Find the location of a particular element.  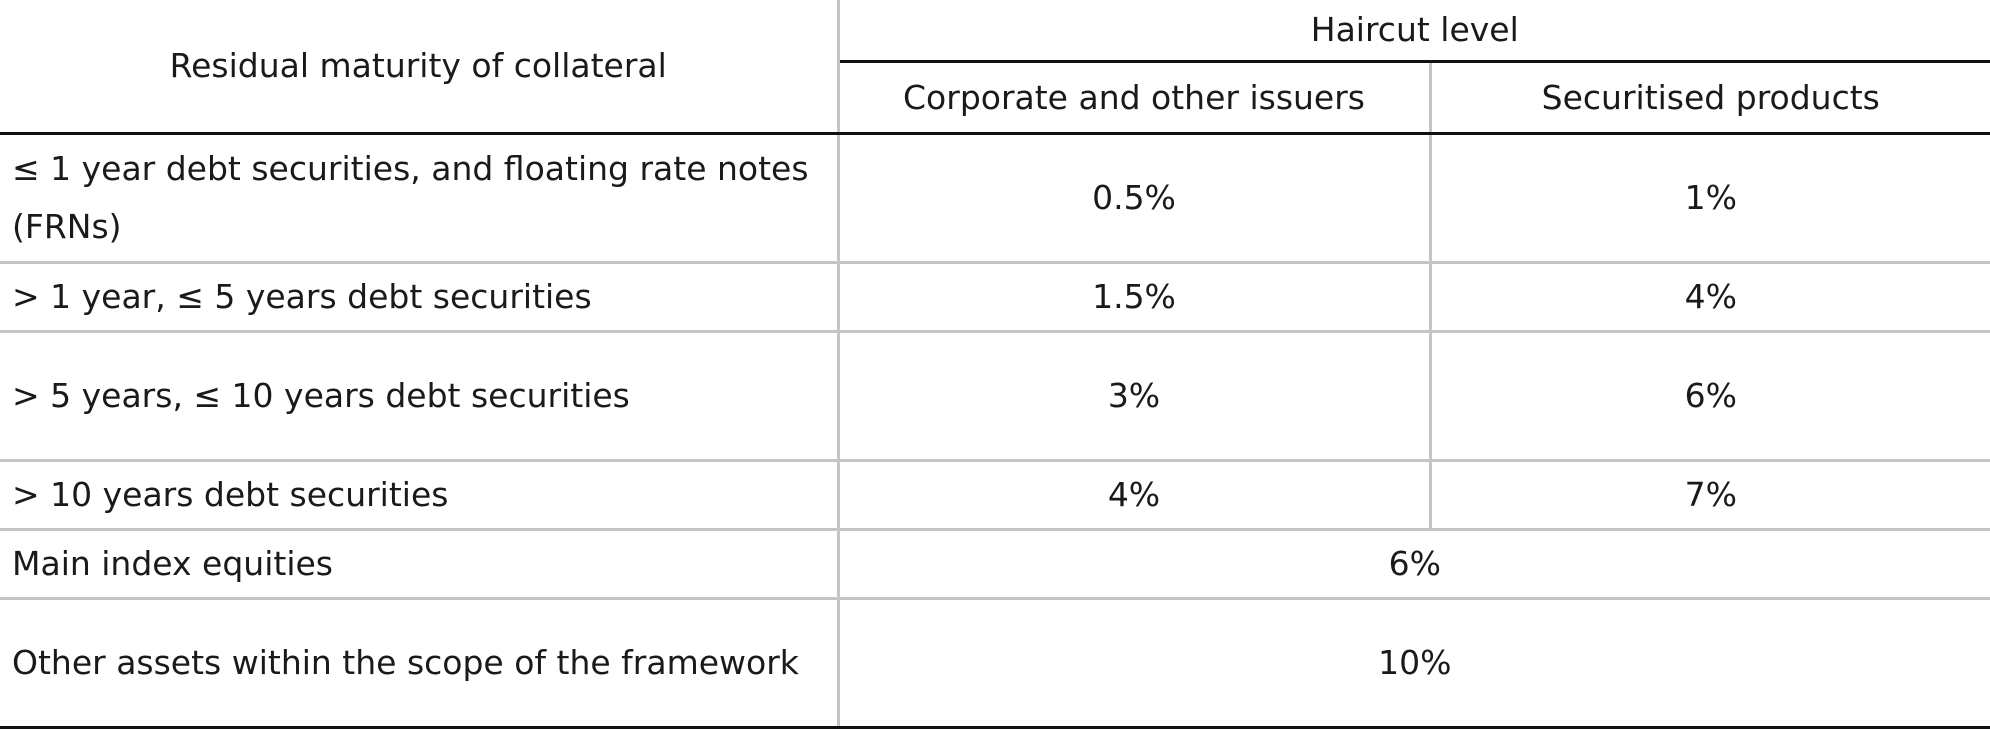

securitised-haircut-cell: 4% is located at coordinates (1710, 297).